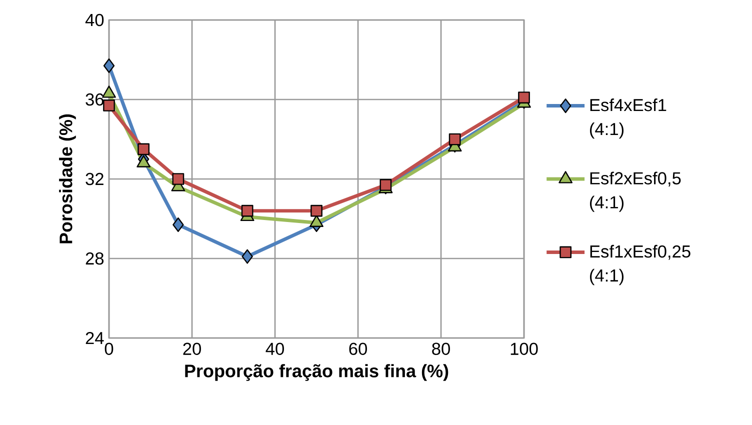 The image size is (752, 425). I want to click on x-axis-title: Proporção fração mais fina (%), so click(316, 372).